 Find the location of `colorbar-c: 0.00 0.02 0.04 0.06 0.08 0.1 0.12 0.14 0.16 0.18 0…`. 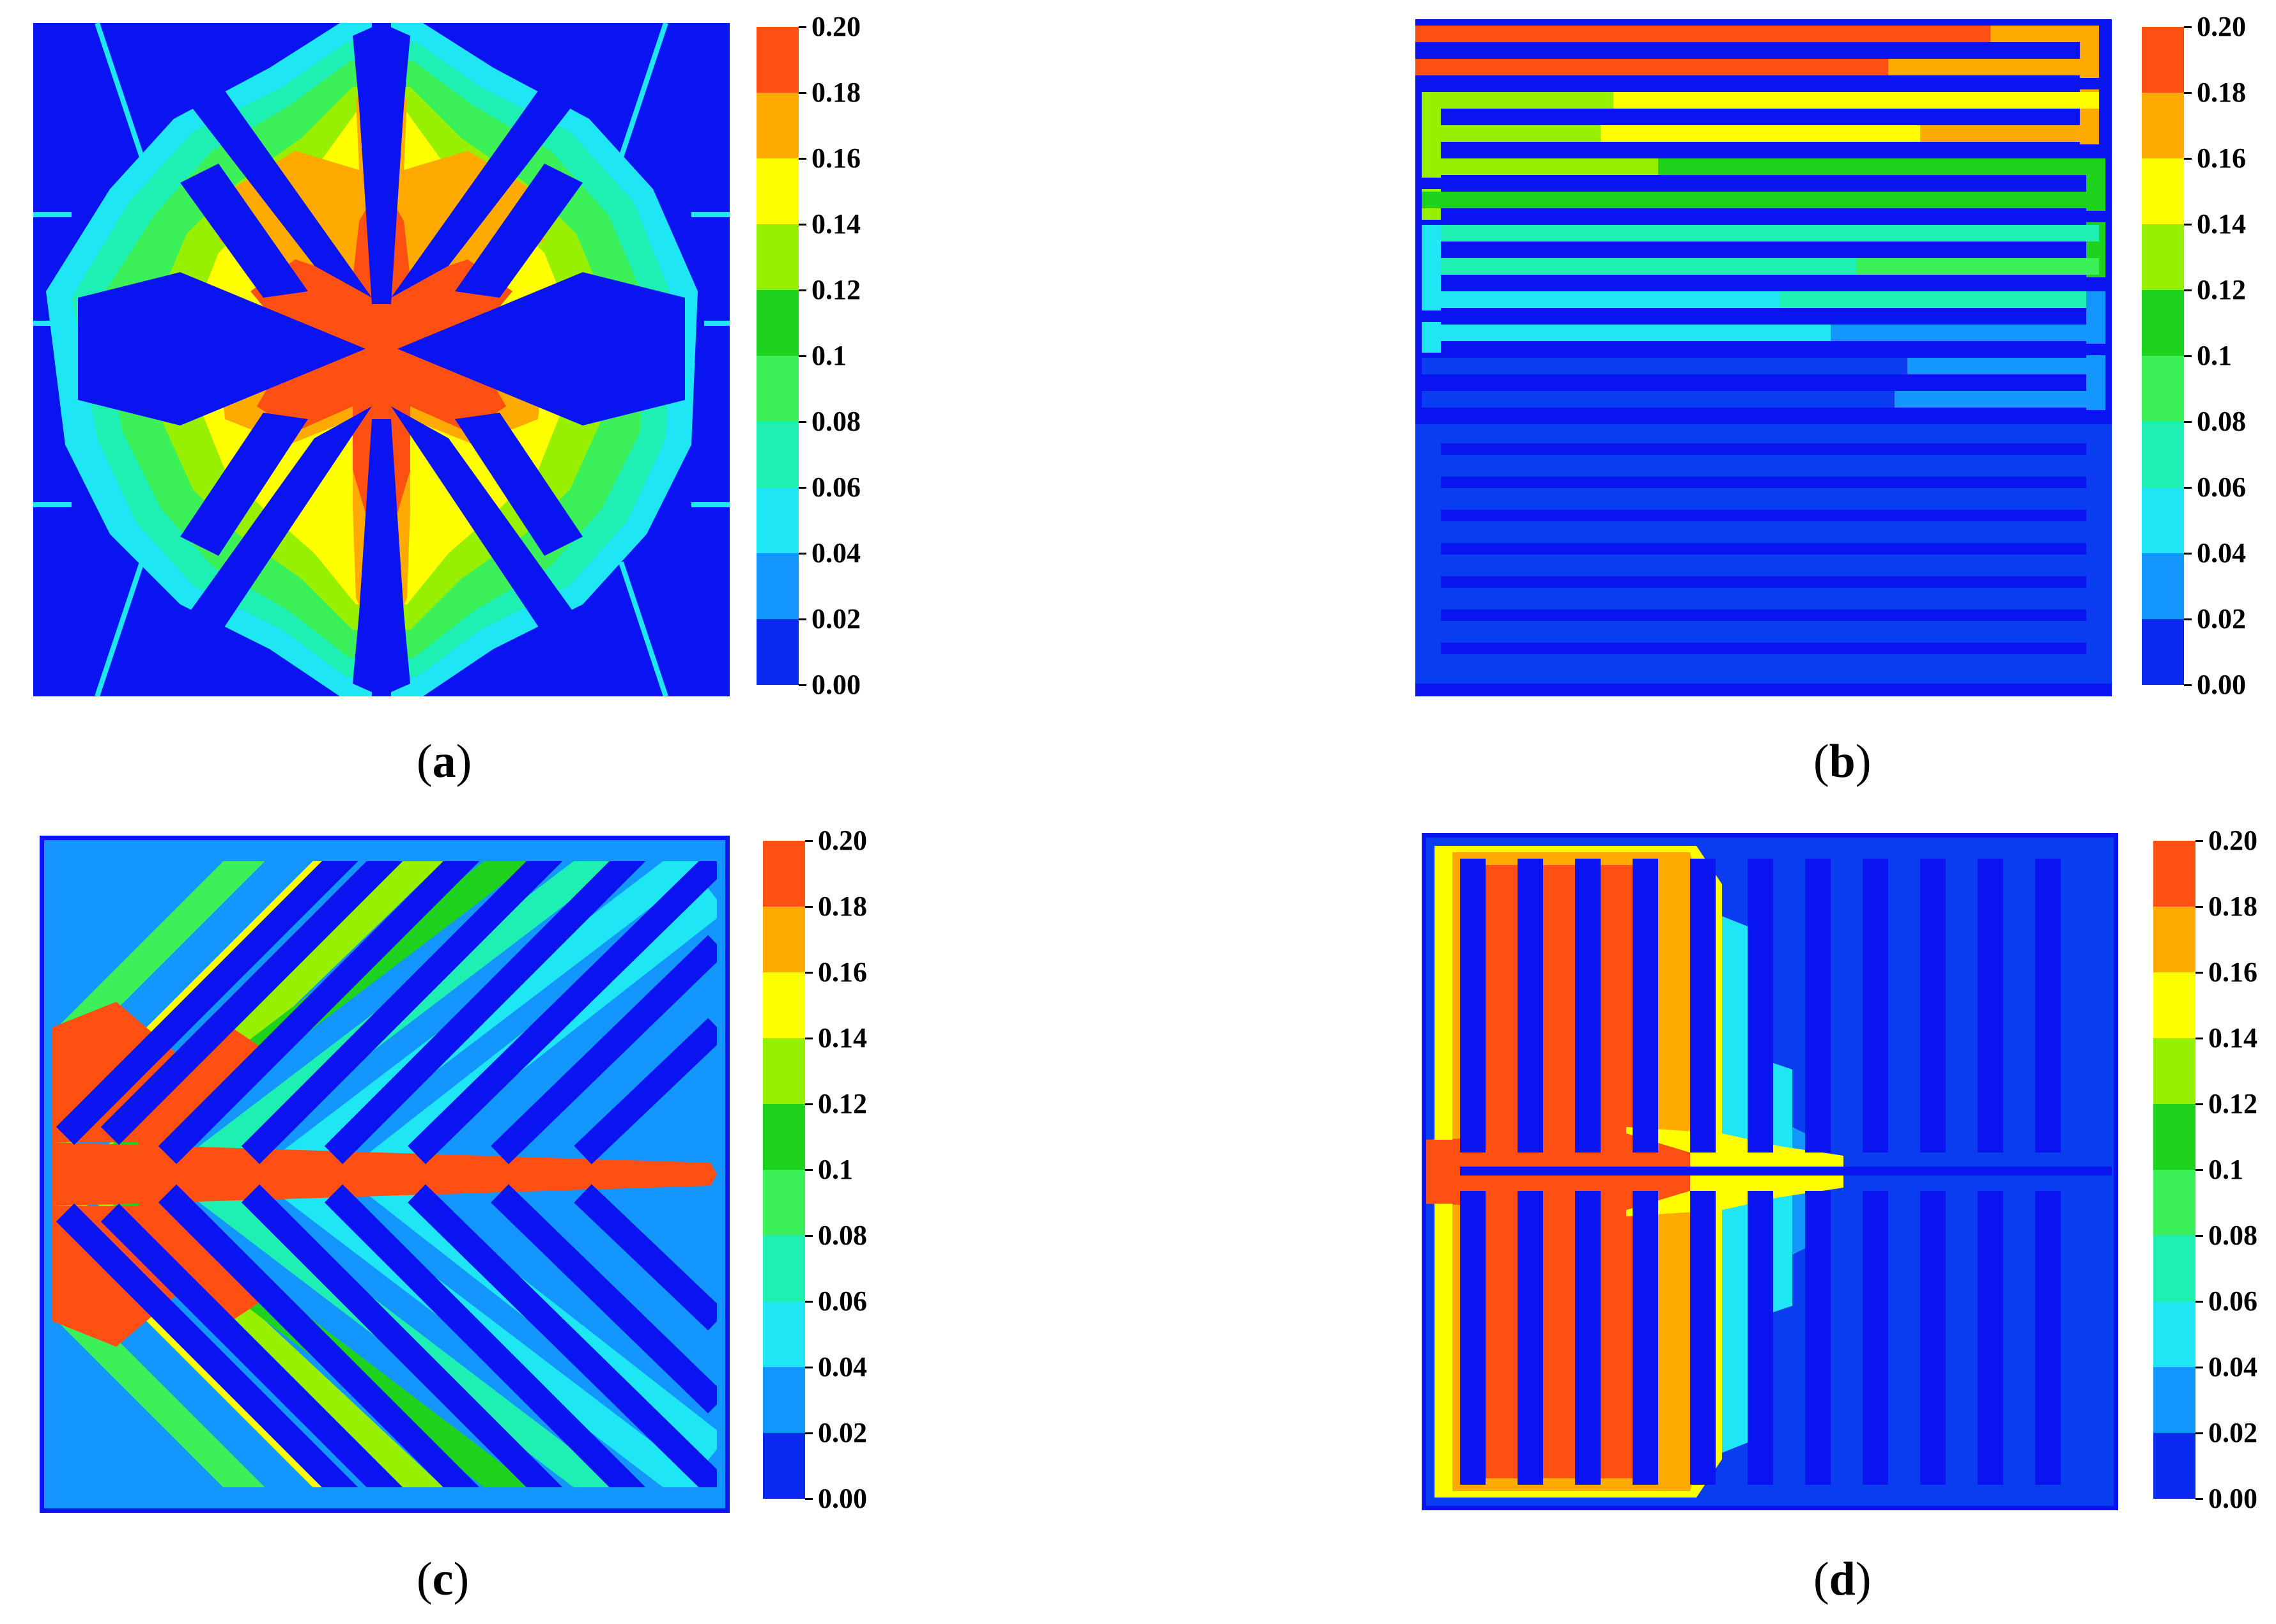

colorbar-c: 0.00 0.02 0.04 0.06 0.08 0.1 0.12 0.14 0.16 0.18 0… is located at coordinates (827, 1170).